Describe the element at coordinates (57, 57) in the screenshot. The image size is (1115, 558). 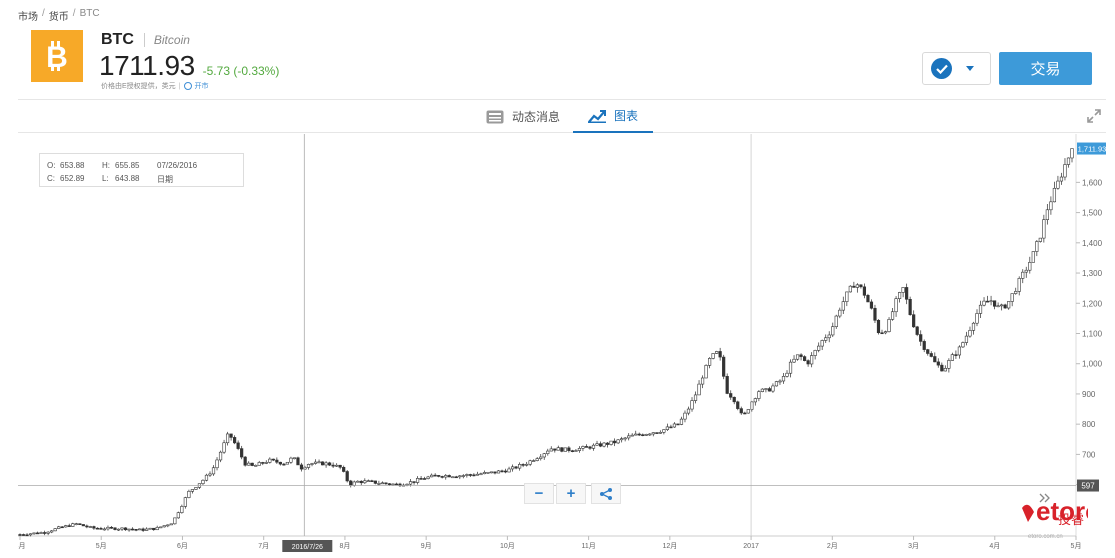
I see `bitcoin-icon: B` at that location.